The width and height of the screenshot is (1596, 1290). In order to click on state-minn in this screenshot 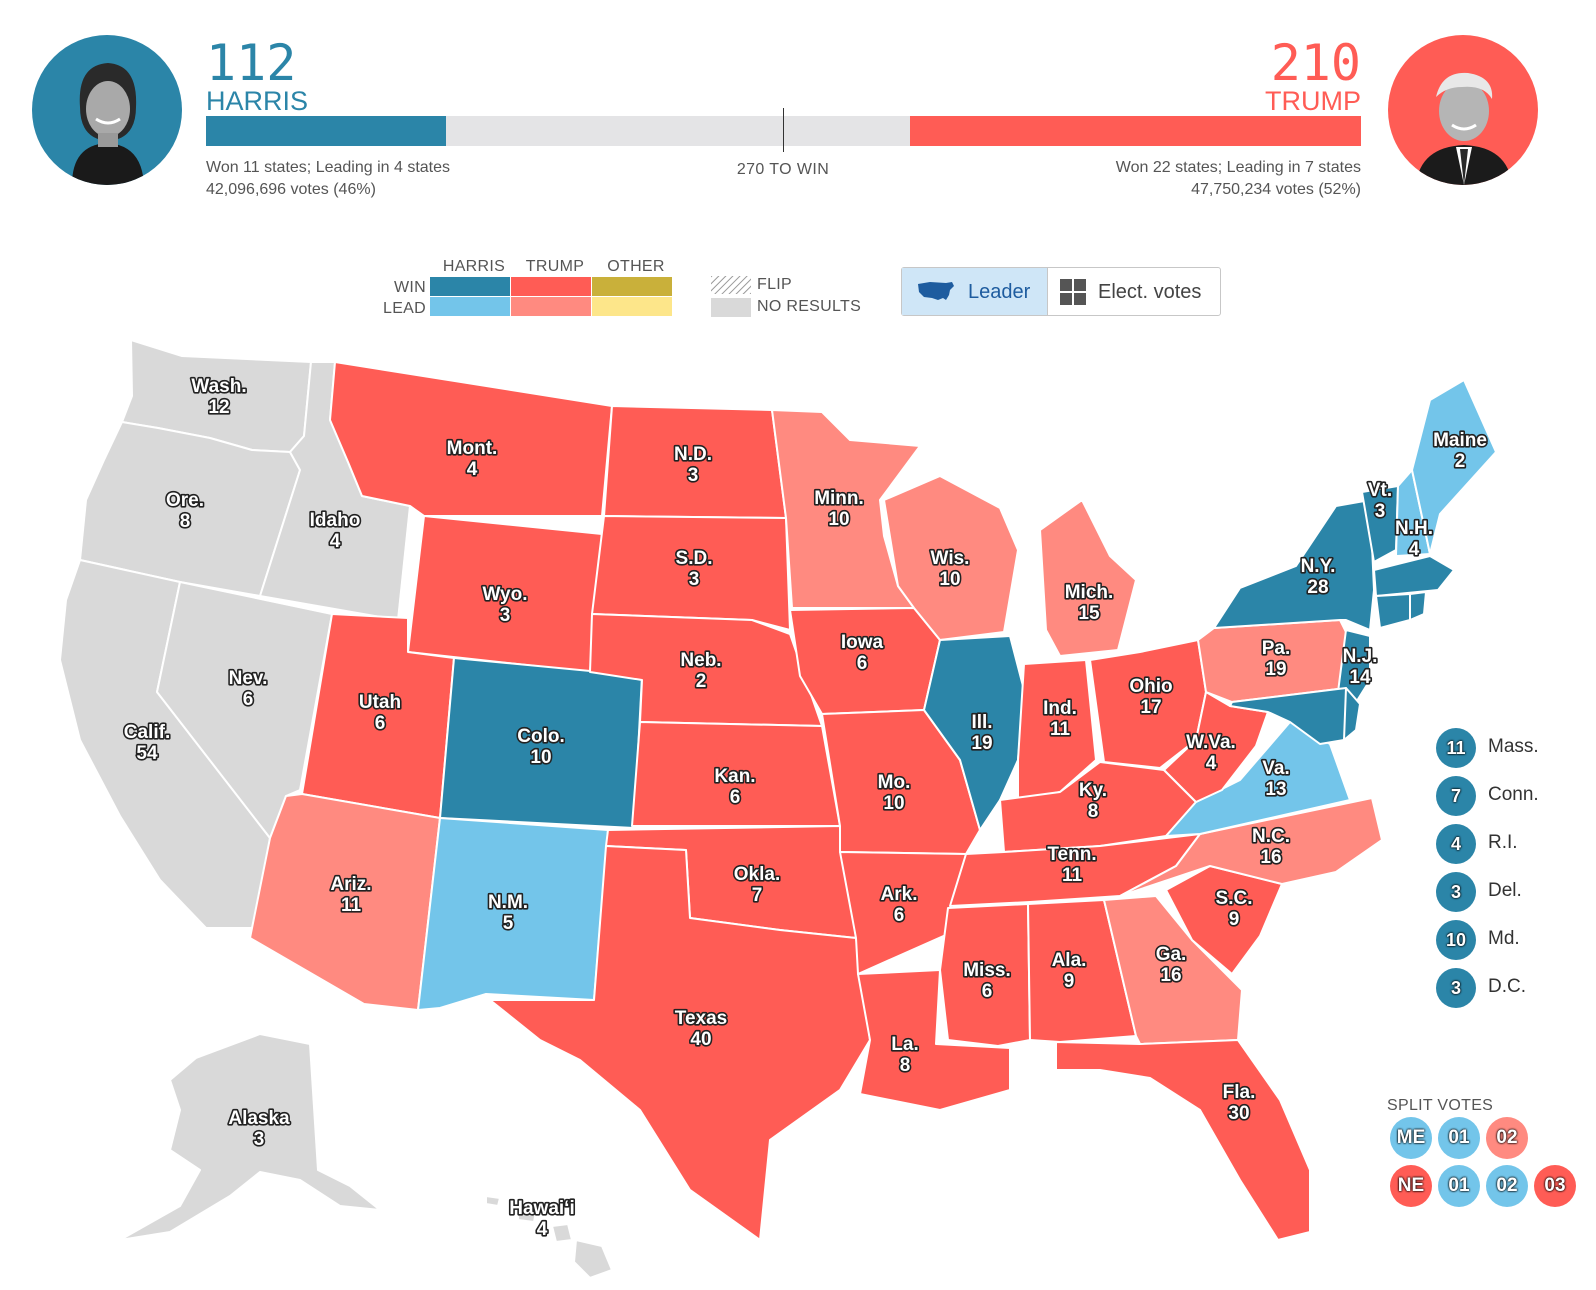, I will do `click(846, 509)`.